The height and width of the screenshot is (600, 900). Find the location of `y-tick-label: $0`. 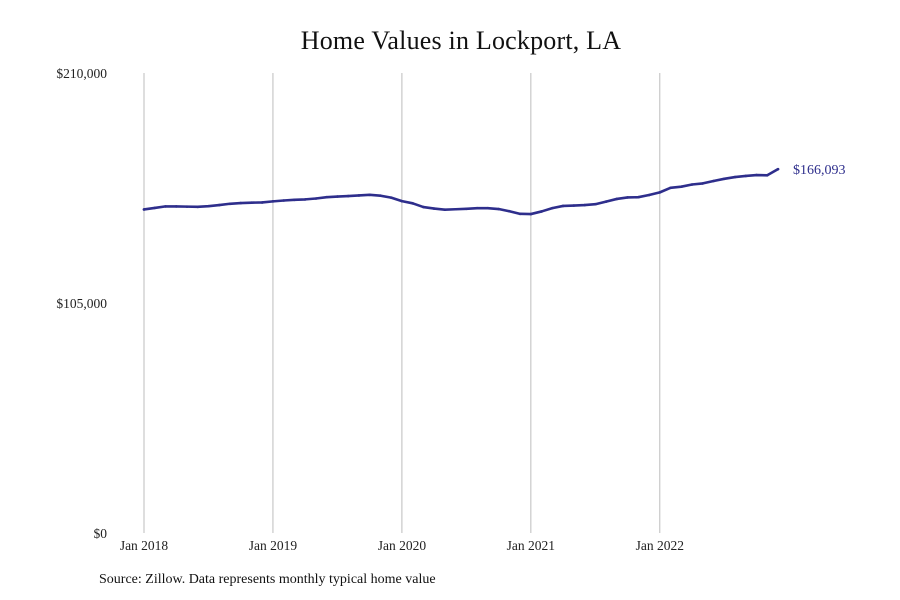

y-tick-label: $0 is located at coordinates (101, 533).